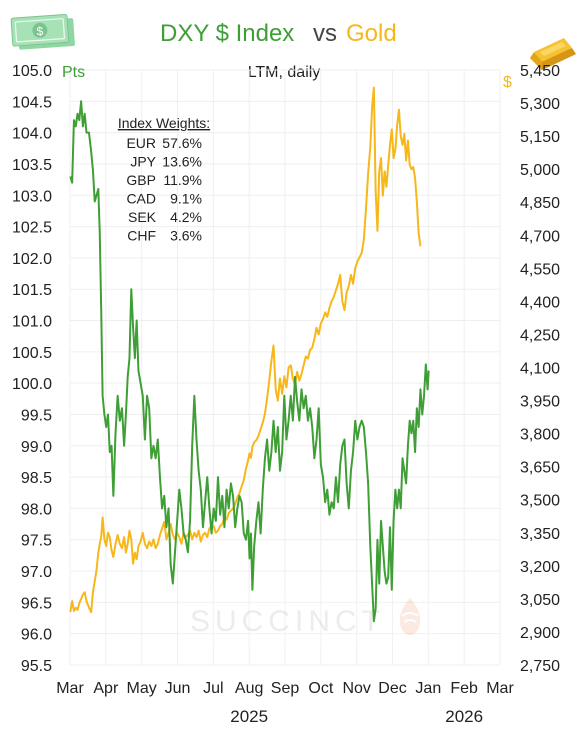 The width and height of the screenshot is (583, 729). I want to click on left-tick-label: 104.5, so click(32, 102).